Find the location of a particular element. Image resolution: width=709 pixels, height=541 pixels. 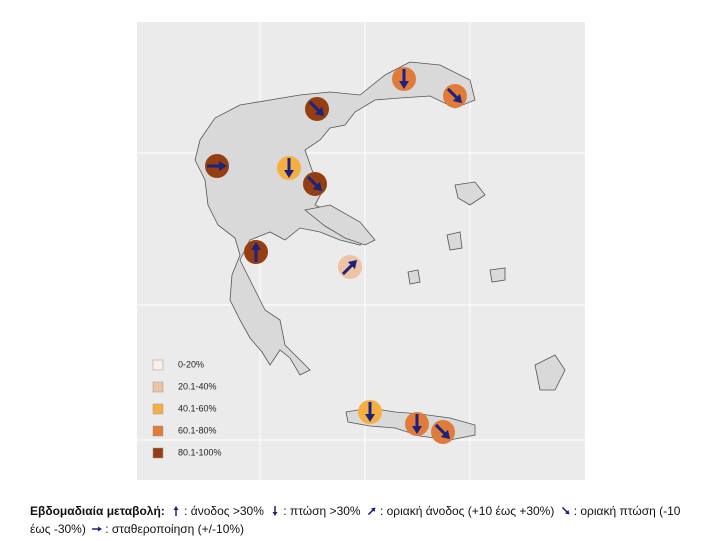

caption-item: οριακή άνοδος (+10 έως +30%) is located at coordinates (470, 511).